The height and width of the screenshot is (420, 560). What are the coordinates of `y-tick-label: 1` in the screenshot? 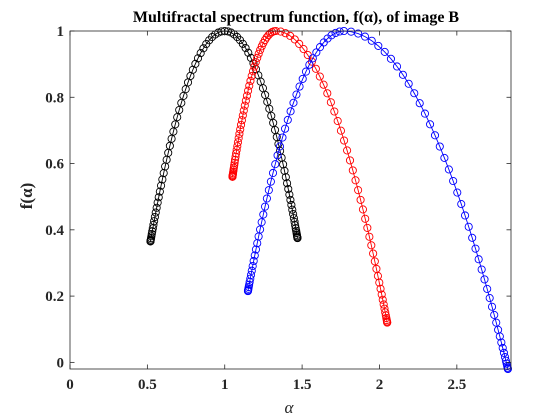 It's located at (61, 32).